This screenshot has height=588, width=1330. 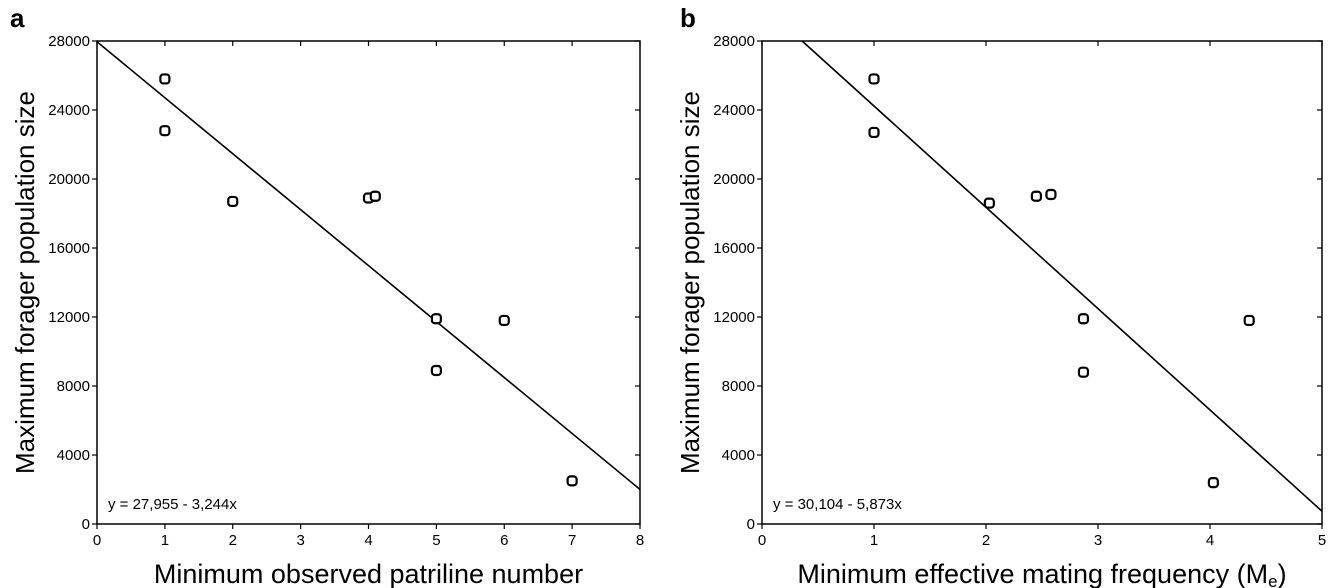 I want to click on x-tick-label: 6, so click(x=504, y=540).